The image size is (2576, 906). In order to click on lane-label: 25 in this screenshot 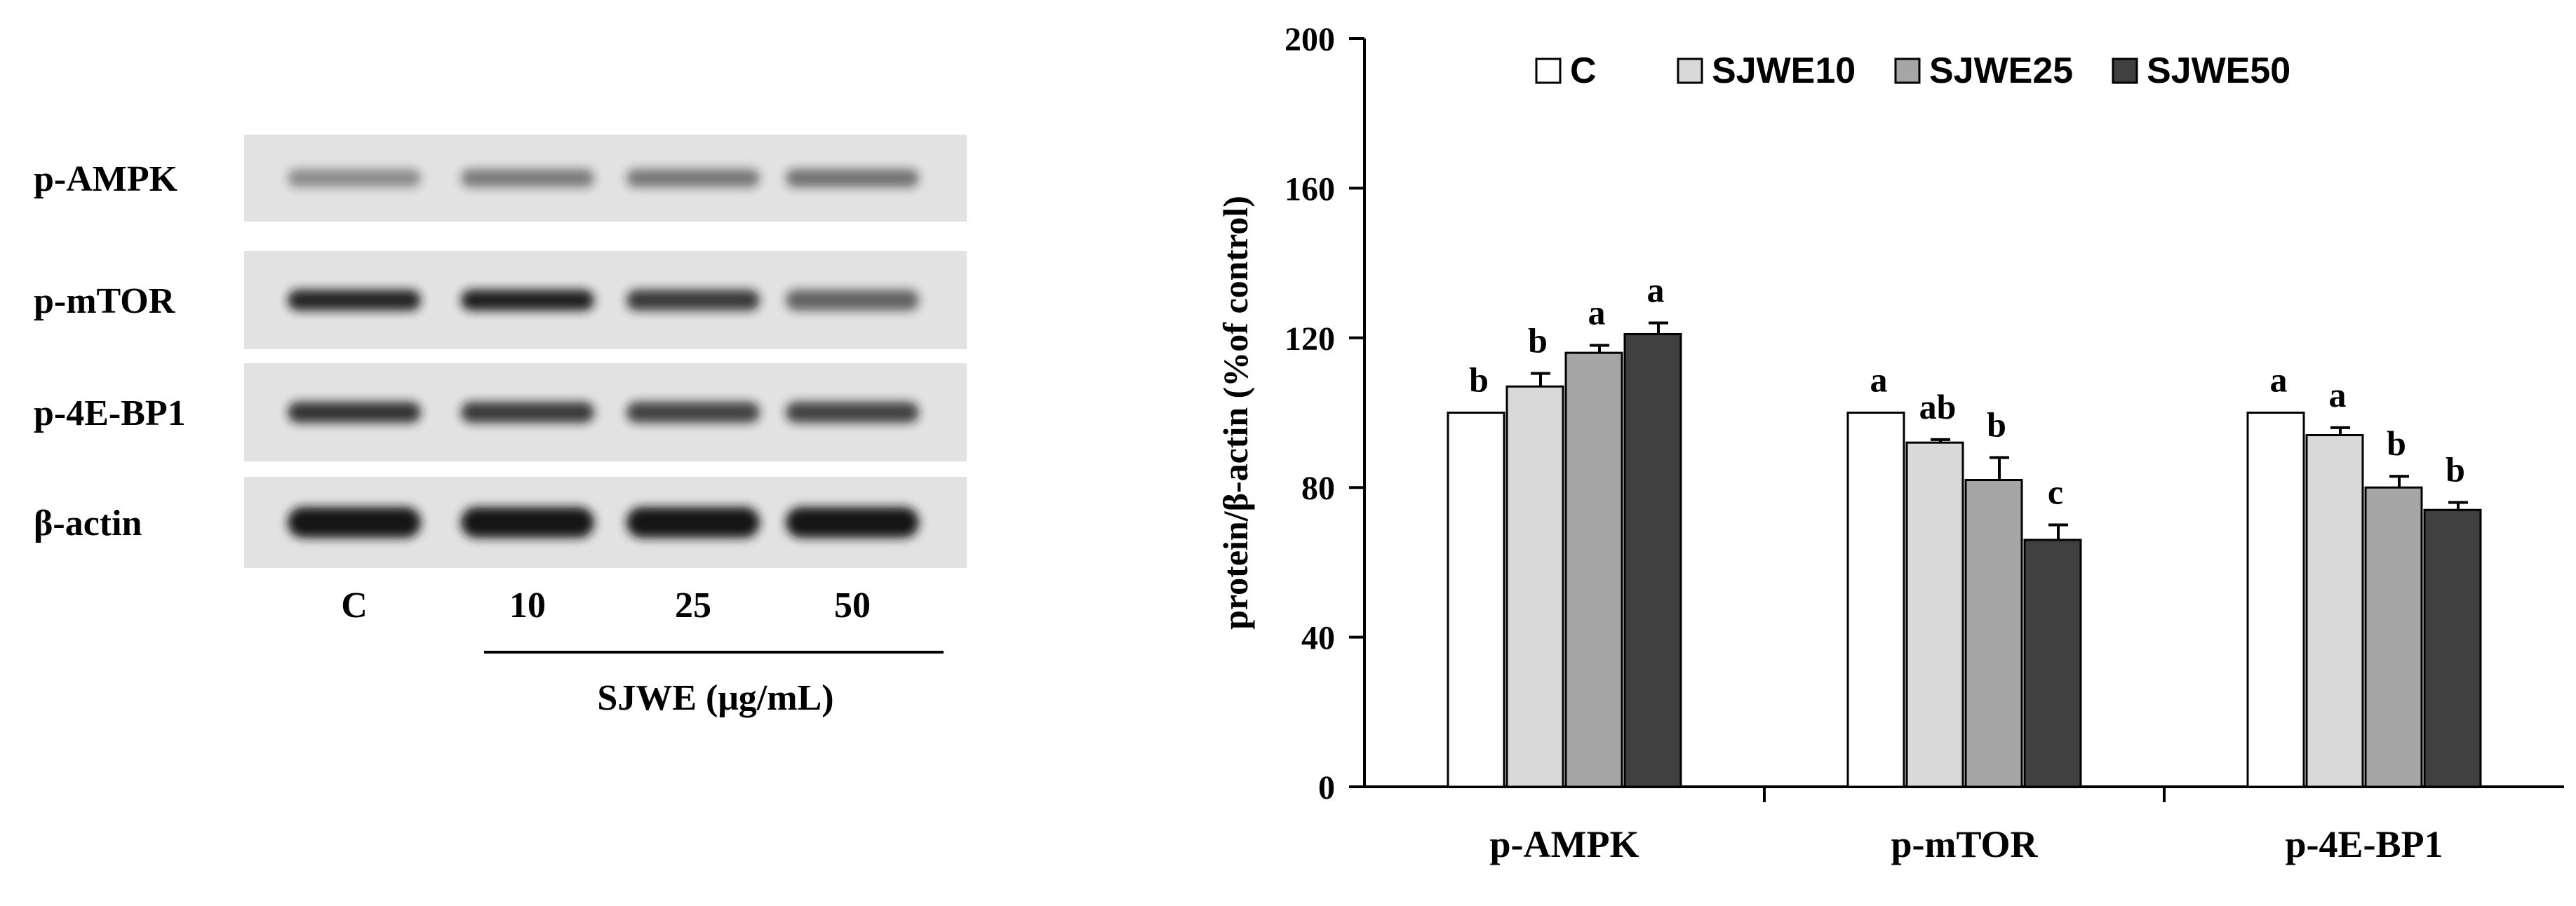, I will do `click(693, 606)`.